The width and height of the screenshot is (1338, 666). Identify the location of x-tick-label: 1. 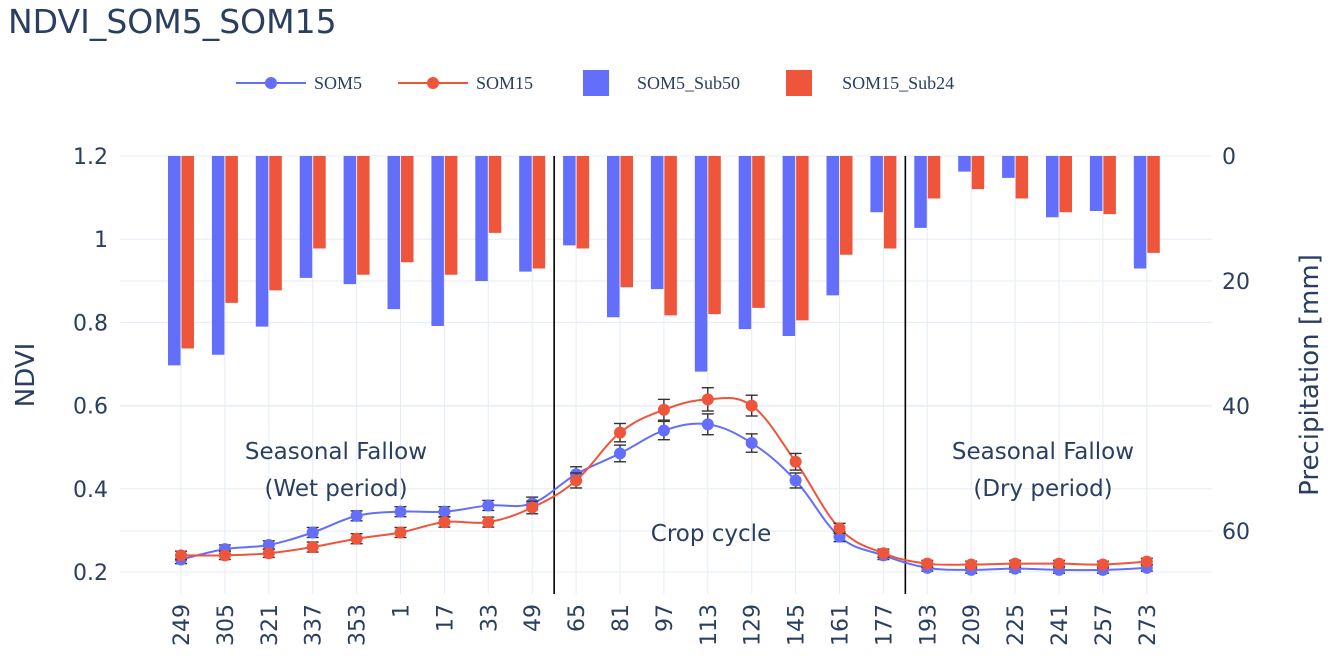
(402, 611).